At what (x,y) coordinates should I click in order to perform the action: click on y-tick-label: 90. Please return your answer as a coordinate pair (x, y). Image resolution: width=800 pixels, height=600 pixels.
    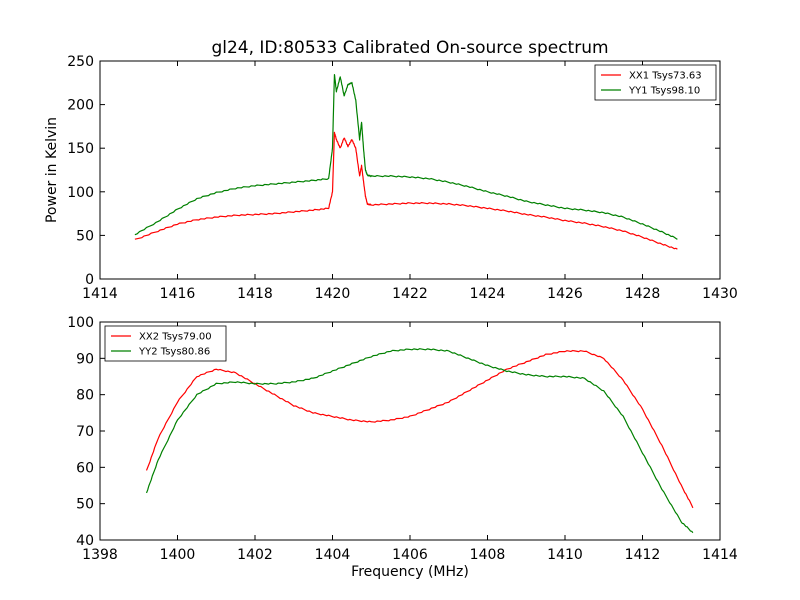
    Looking at the image, I should click on (85, 359).